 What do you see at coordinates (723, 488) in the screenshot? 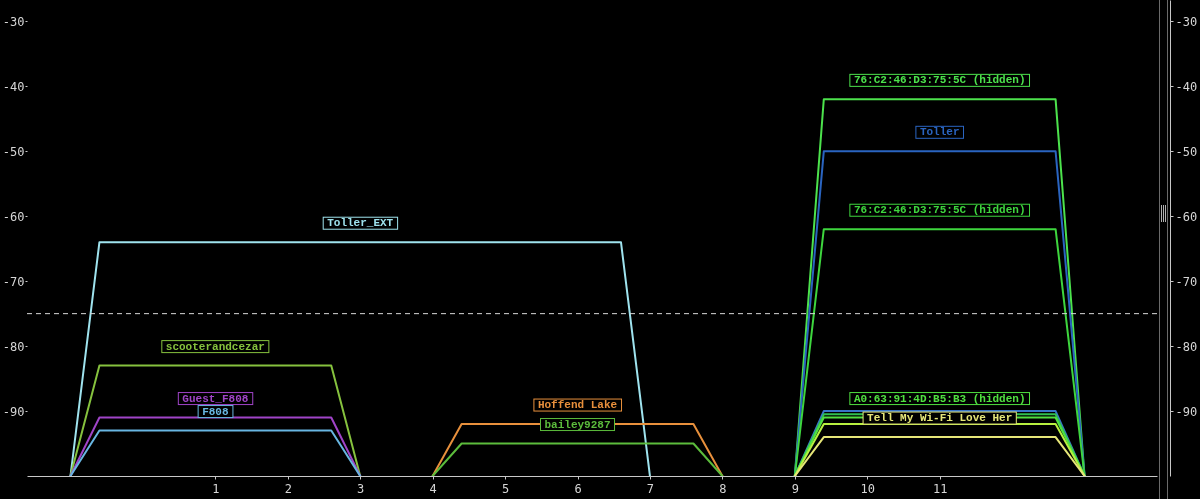
I see `x-tick-label: 8` at bounding box center [723, 488].